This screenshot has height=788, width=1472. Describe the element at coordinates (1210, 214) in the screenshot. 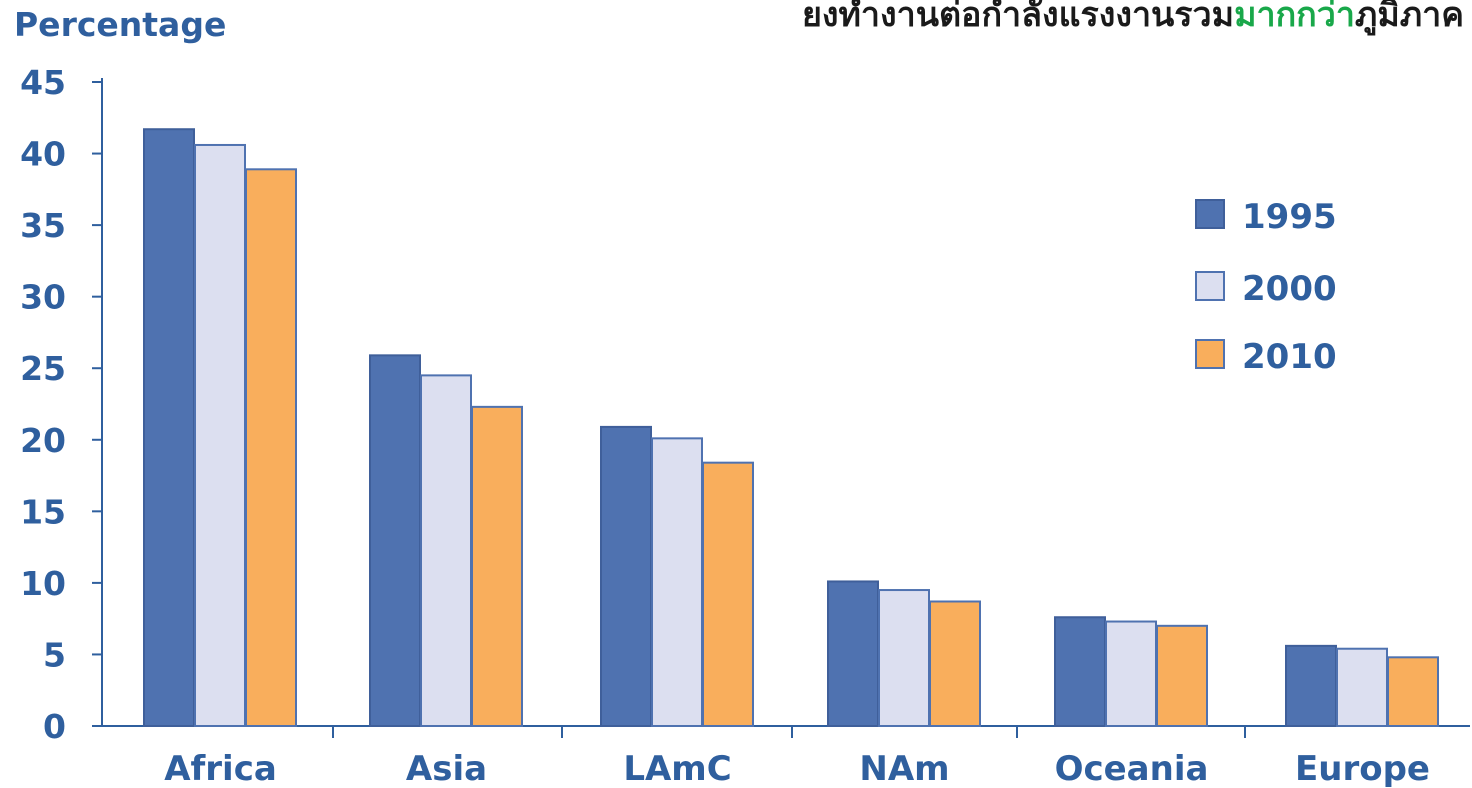

I see `legend-swatch-1995` at that location.